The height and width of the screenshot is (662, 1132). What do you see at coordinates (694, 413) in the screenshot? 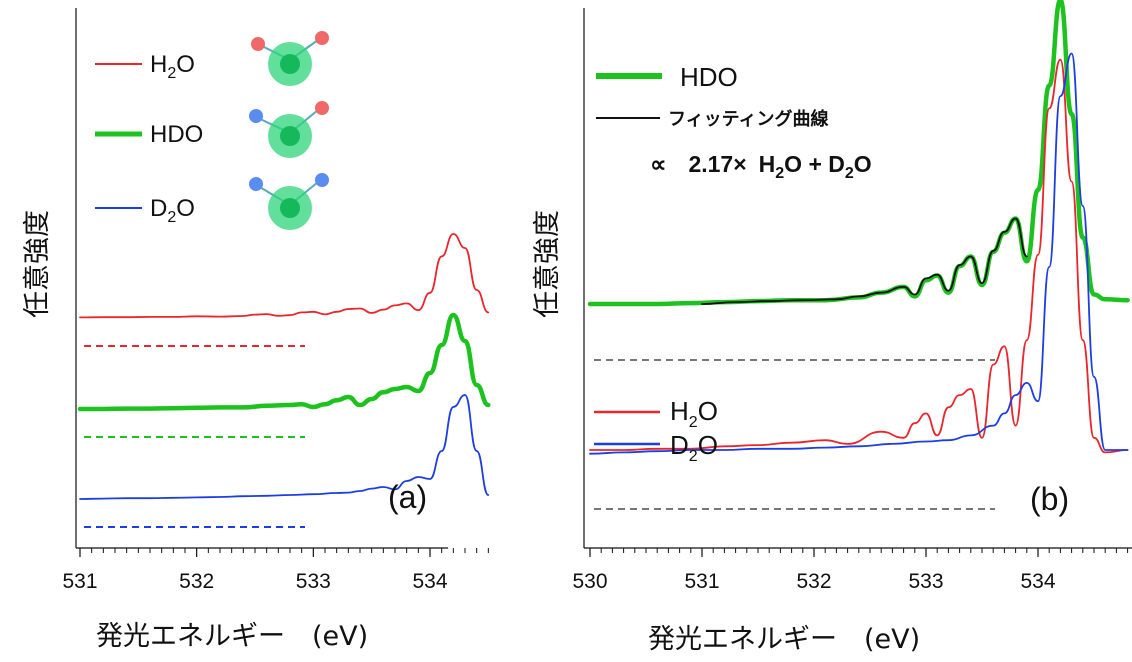
I see `legend-b-h2o-label: H2O` at bounding box center [694, 413].